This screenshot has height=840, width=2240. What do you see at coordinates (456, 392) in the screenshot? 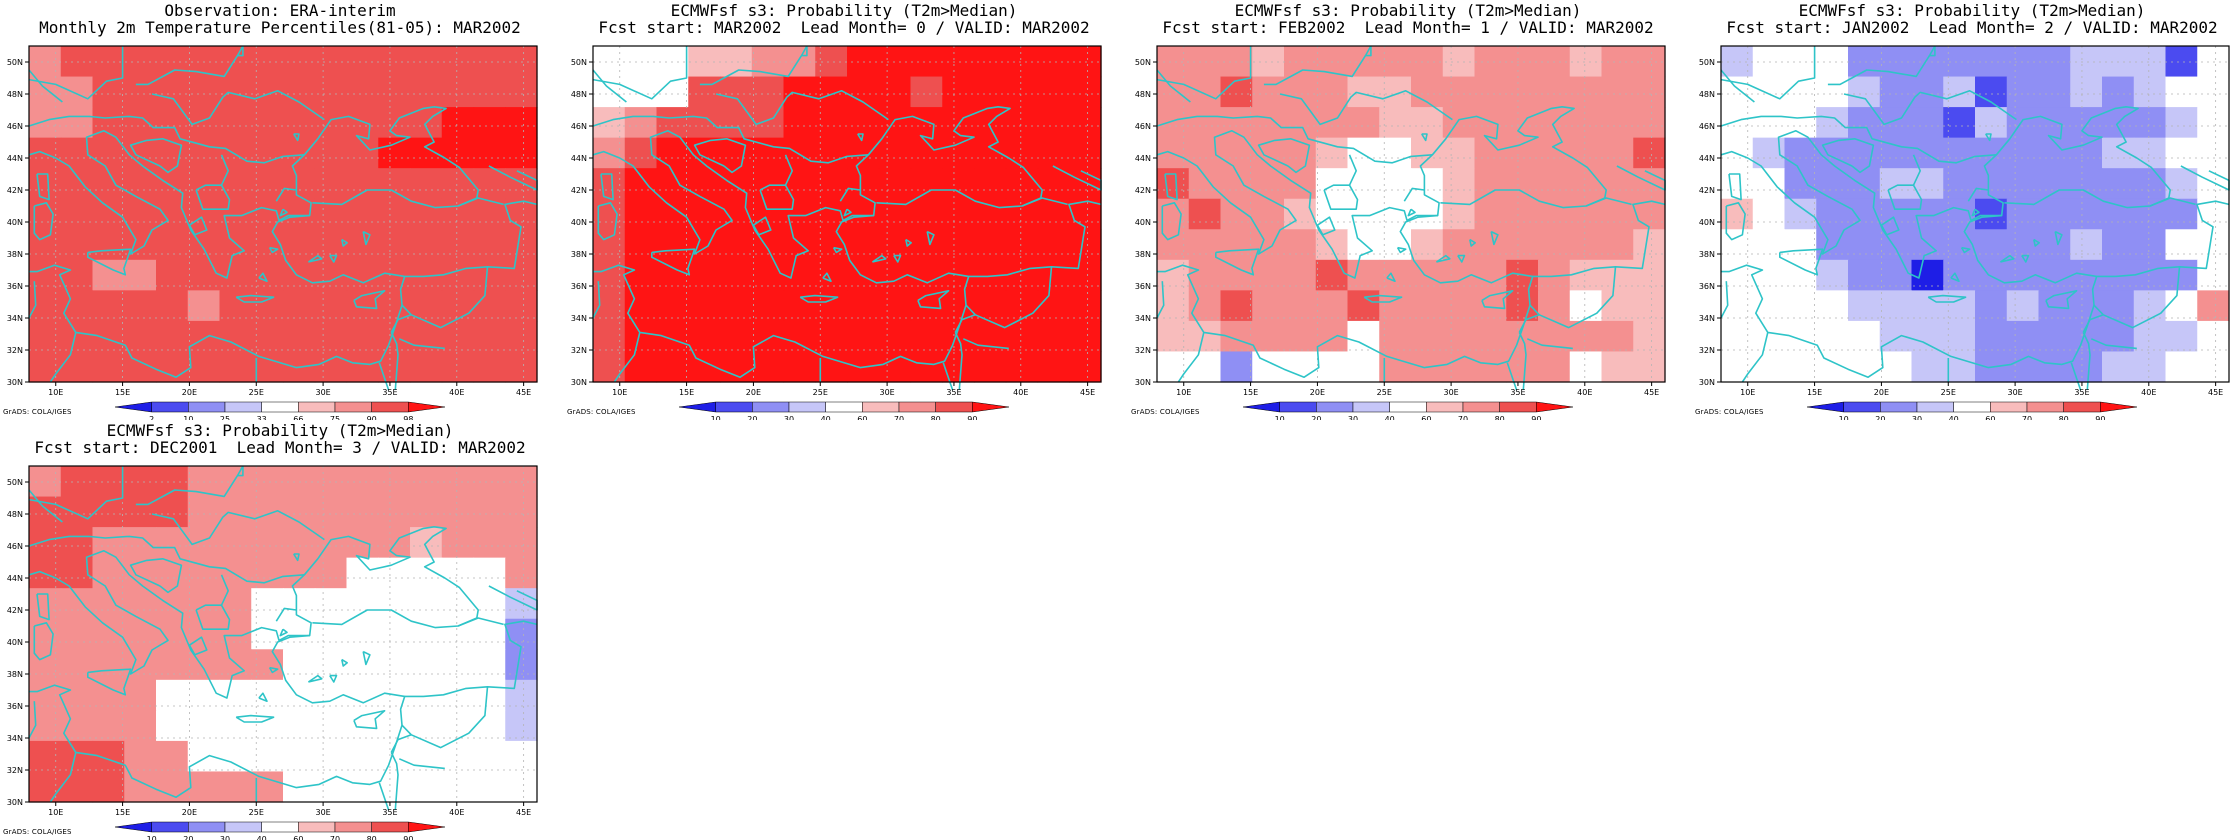
I see `lon-tick-label: 40E` at bounding box center [456, 392].